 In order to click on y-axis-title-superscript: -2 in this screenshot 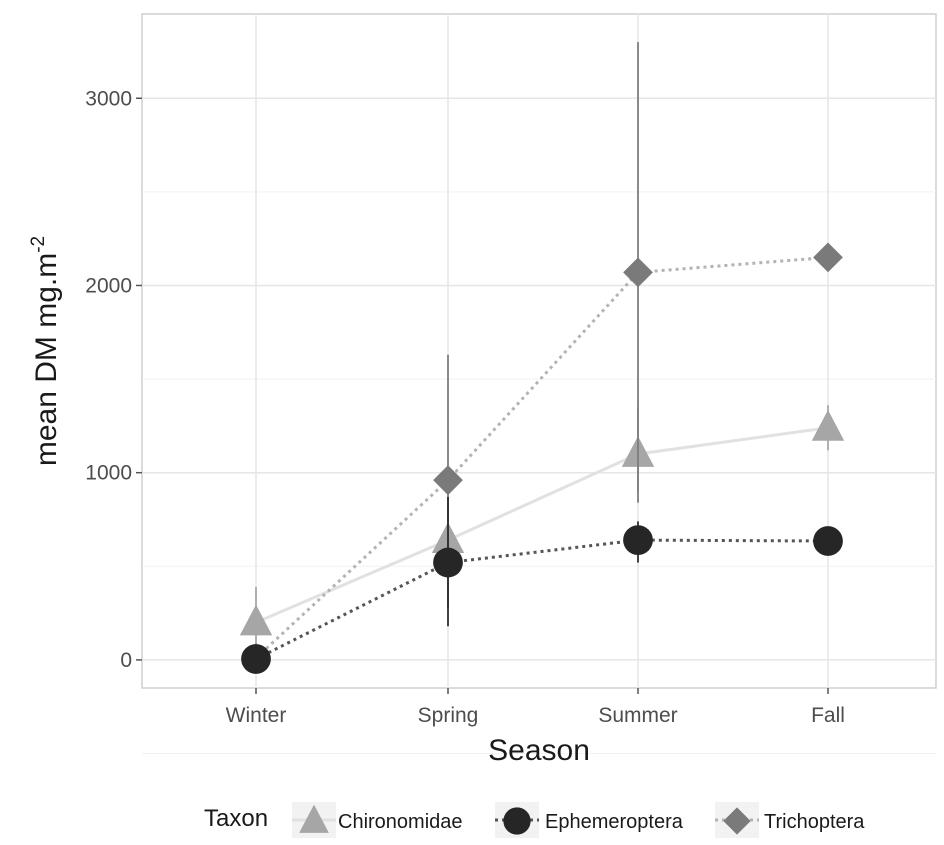, I will do `click(38, 244)`.